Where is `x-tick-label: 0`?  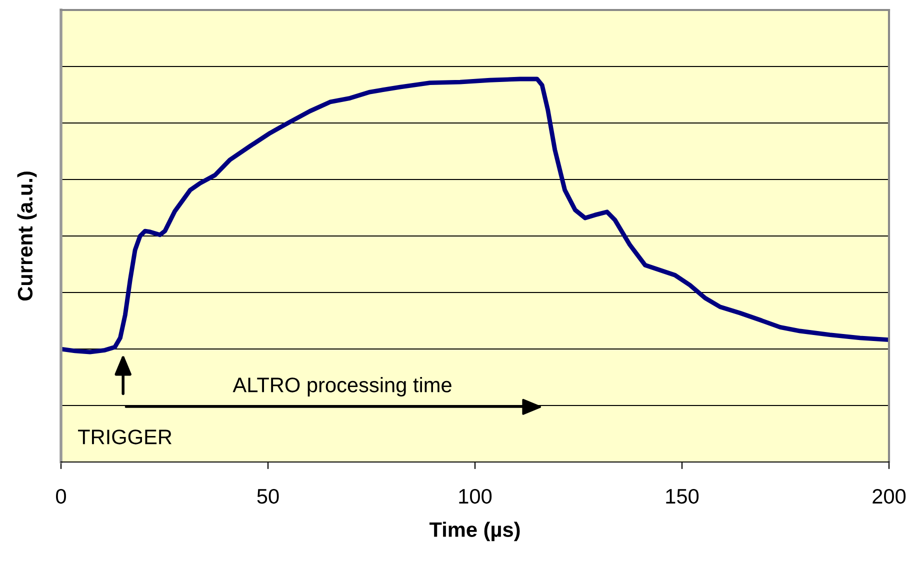 x-tick-label: 0 is located at coordinates (61, 496).